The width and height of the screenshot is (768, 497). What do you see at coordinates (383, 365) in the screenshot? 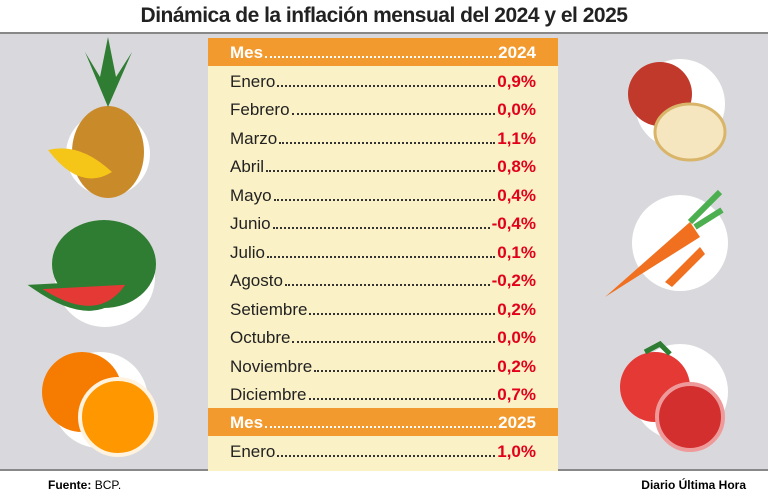
I see `table-row: Noviembre 0,2%` at bounding box center [383, 365].